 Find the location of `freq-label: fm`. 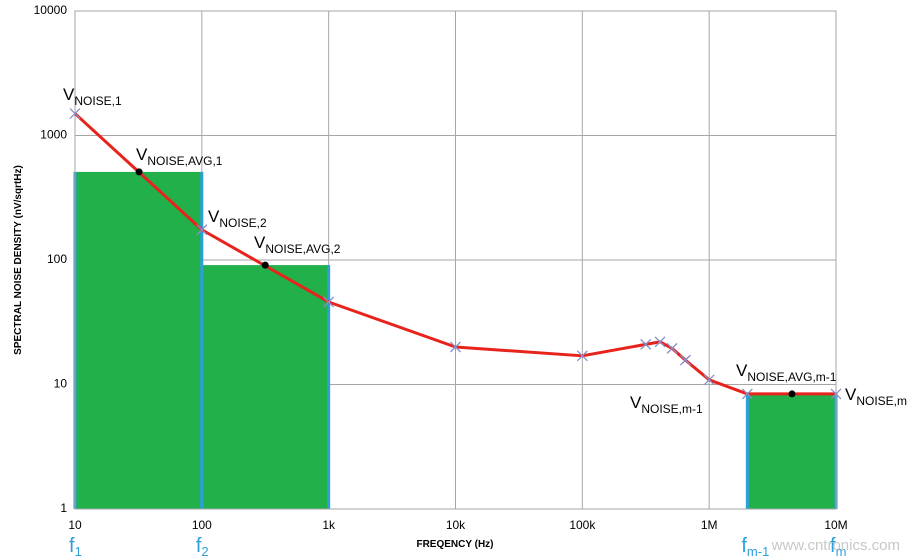

freq-label: fm is located at coordinates (838, 547).